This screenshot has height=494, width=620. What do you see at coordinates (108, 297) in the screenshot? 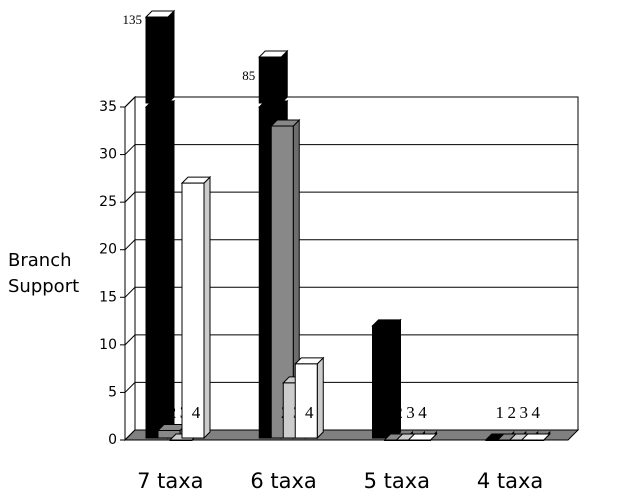
I see `y-tick-label: 15` at bounding box center [108, 297].